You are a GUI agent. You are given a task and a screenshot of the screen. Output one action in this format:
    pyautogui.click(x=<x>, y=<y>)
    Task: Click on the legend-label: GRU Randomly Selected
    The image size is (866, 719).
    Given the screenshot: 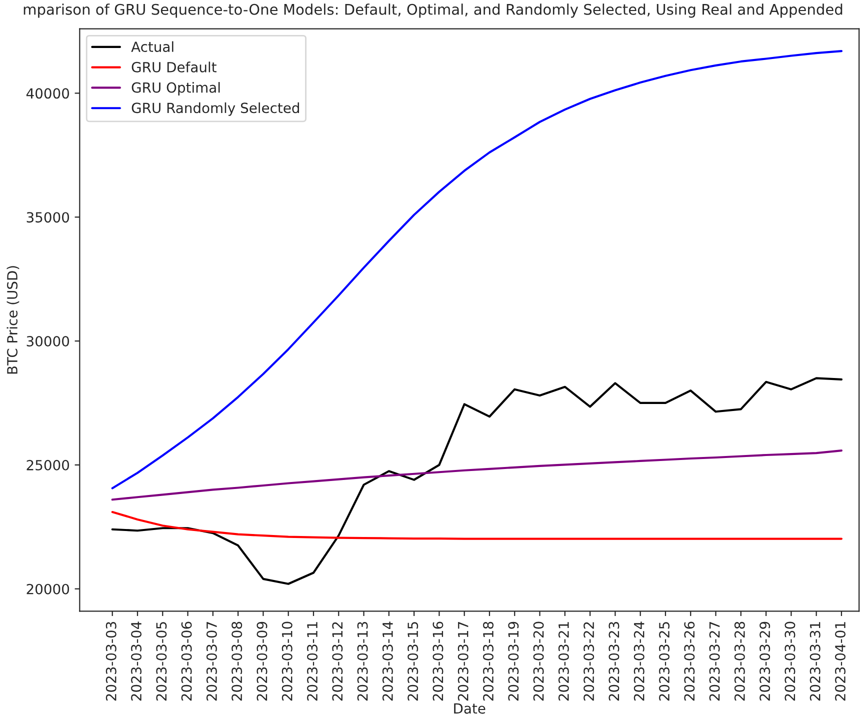 What is the action you would take?
    pyautogui.click(x=215, y=109)
    